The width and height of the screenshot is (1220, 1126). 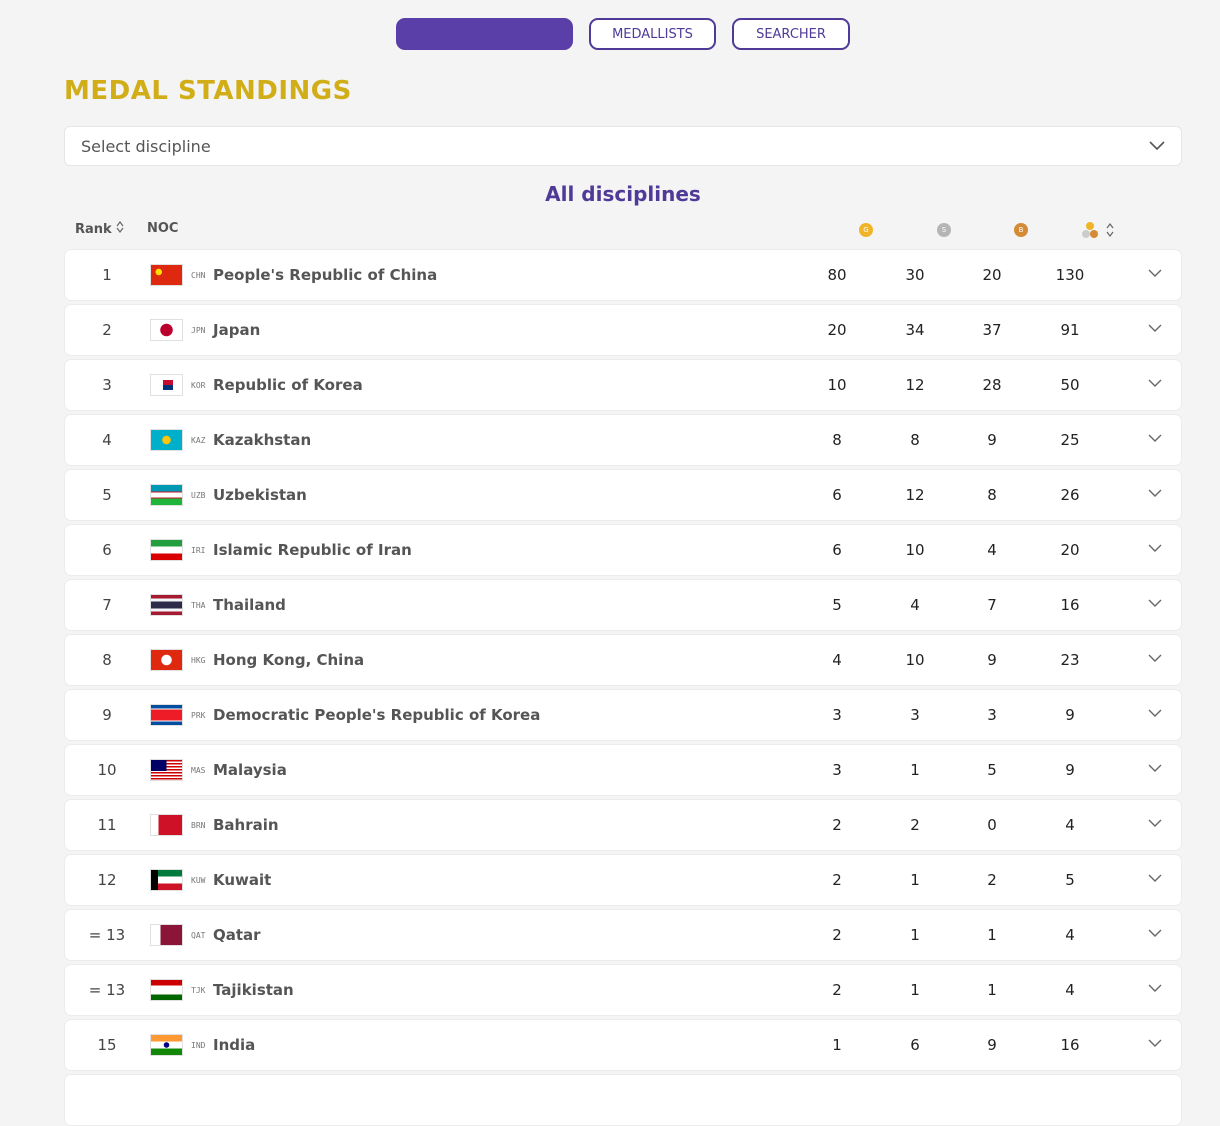 What do you see at coordinates (1070, 715) in the screenshot?
I see `total-count: 9` at bounding box center [1070, 715].